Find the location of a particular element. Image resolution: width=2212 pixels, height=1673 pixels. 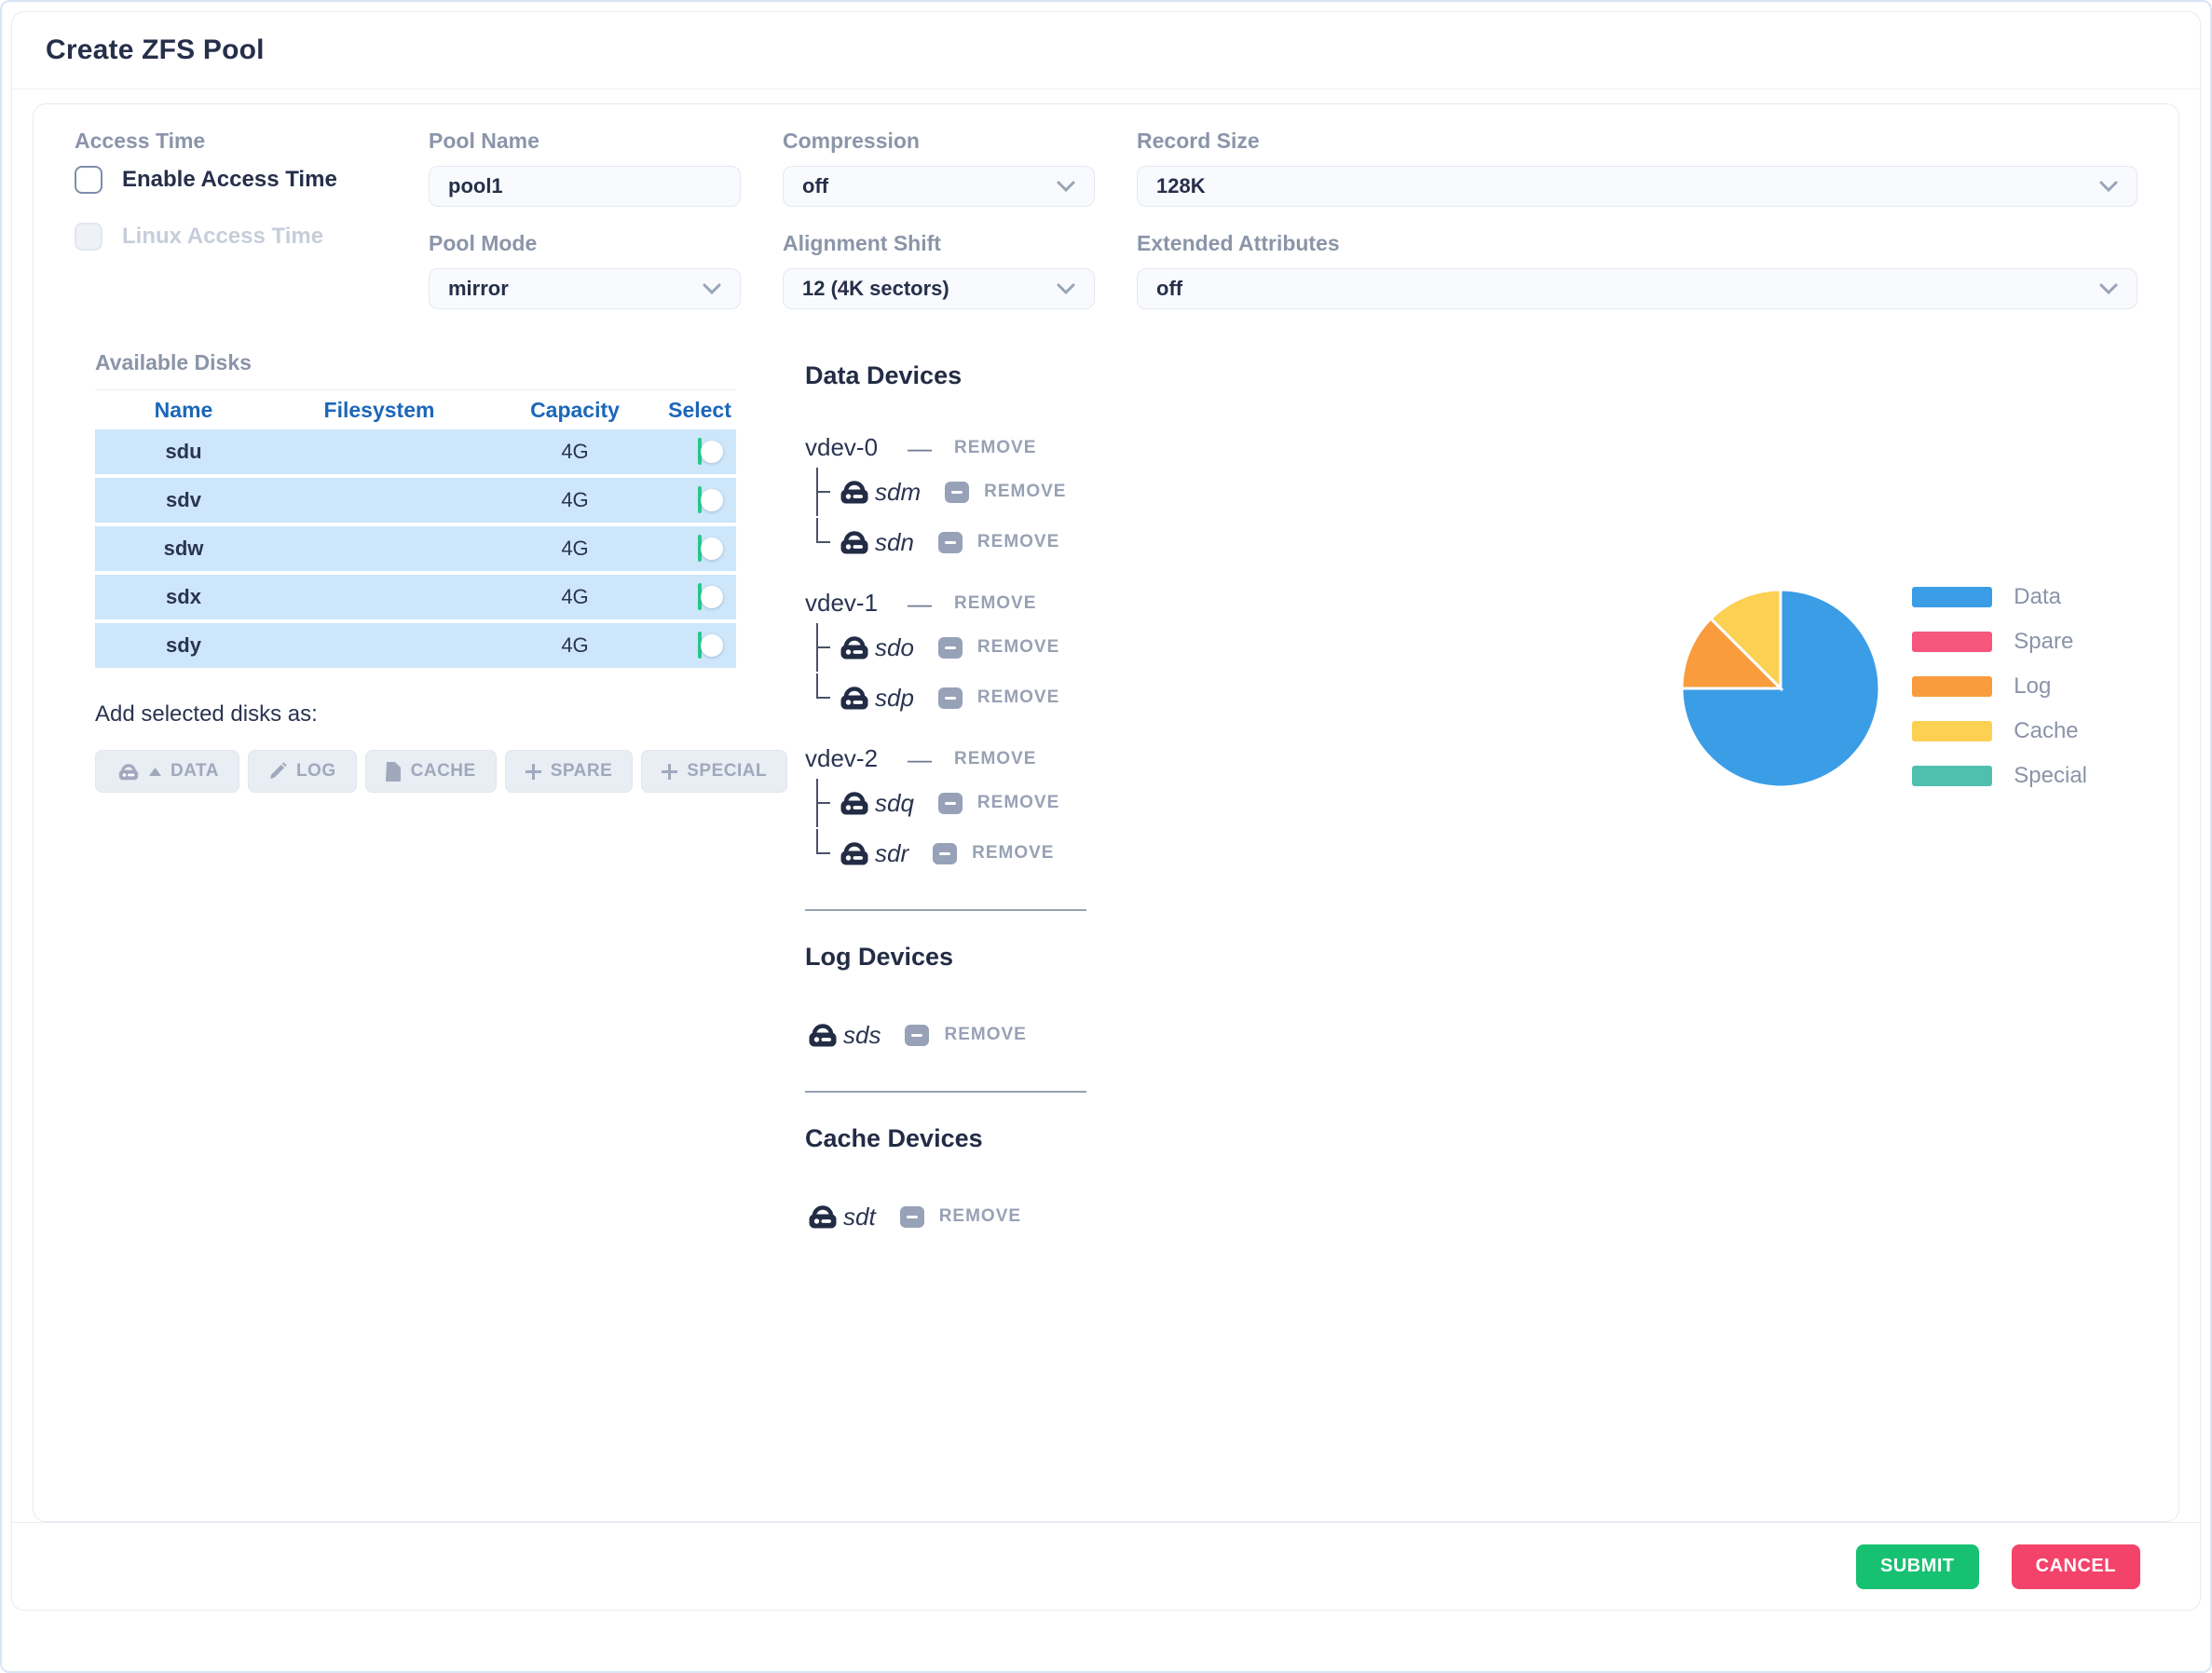

pie-chart is located at coordinates (1780, 688).